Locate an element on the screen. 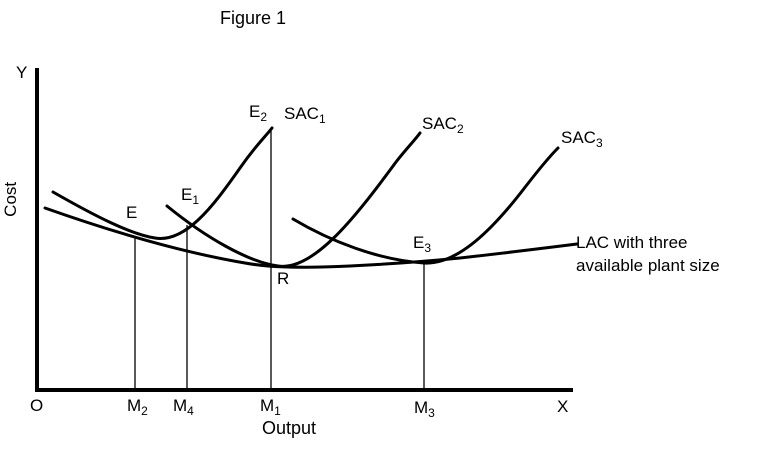 The height and width of the screenshot is (460, 759). point-e-text: E is located at coordinates (132, 212).